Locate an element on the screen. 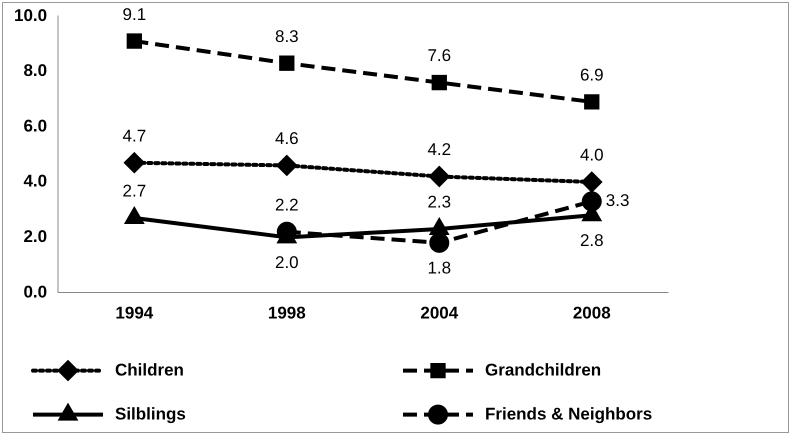 The image size is (791, 435). y-tick-label: 2.0 is located at coordinates (35, 236).